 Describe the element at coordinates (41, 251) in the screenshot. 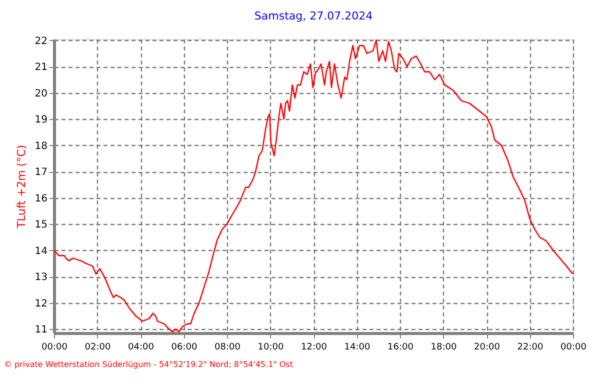

I see `y-tick-label: 14` at that location.